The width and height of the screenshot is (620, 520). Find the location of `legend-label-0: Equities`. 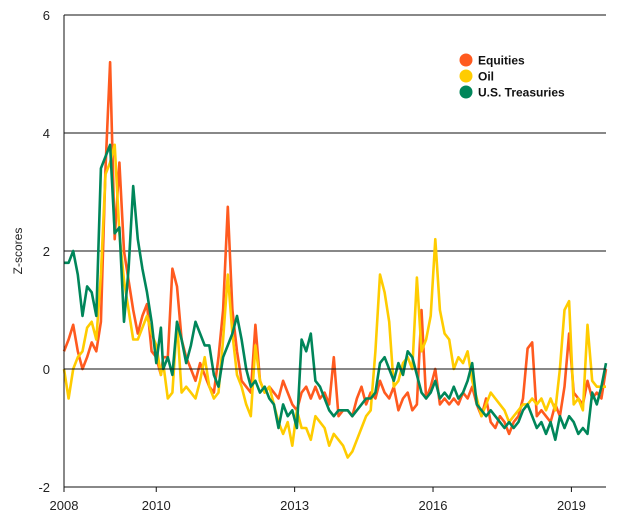

legend-label-0: Equities is located at coordinates (501, 61).